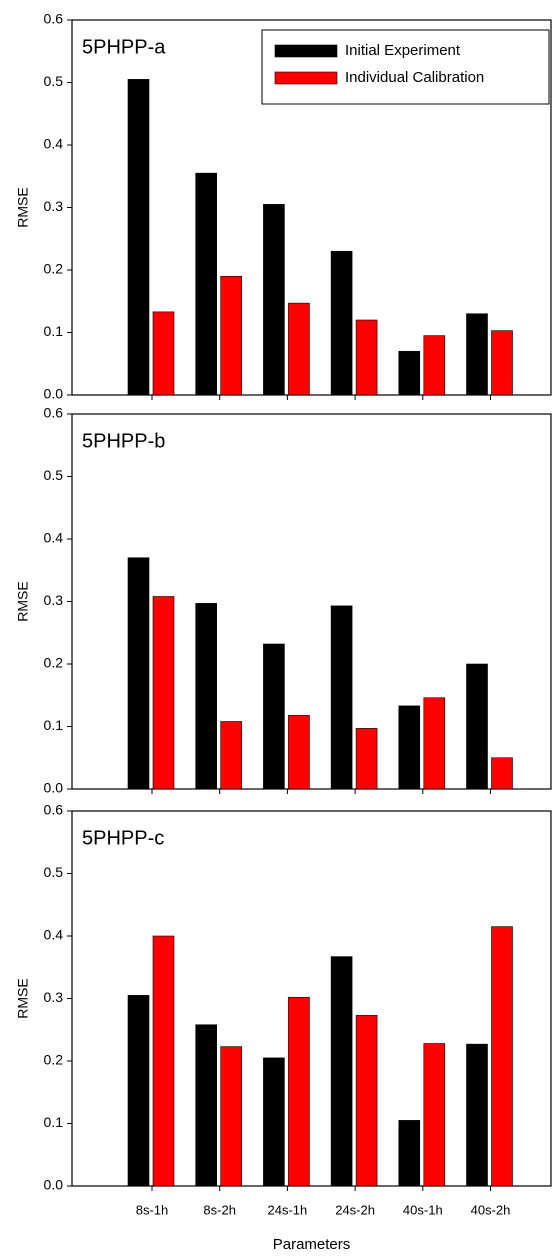 Image resolution: width=553 pixels, height=1256 pixels. Describe the element at coordinates (405, 67) in the screenshot. I see `legend-box` at that location.